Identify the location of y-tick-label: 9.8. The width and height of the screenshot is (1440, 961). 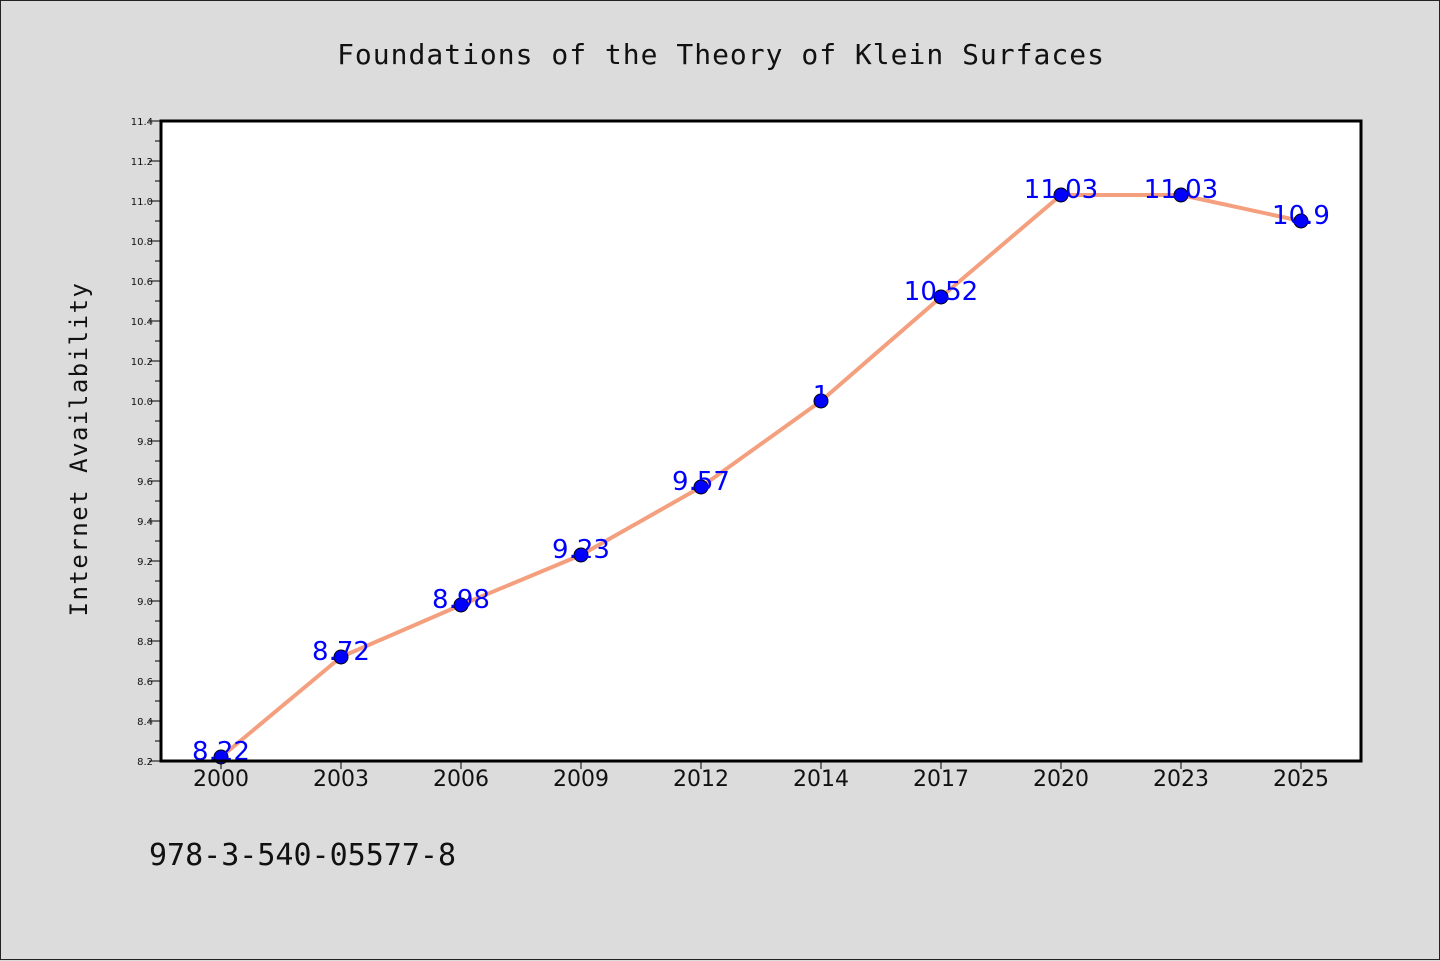
(145, 442).